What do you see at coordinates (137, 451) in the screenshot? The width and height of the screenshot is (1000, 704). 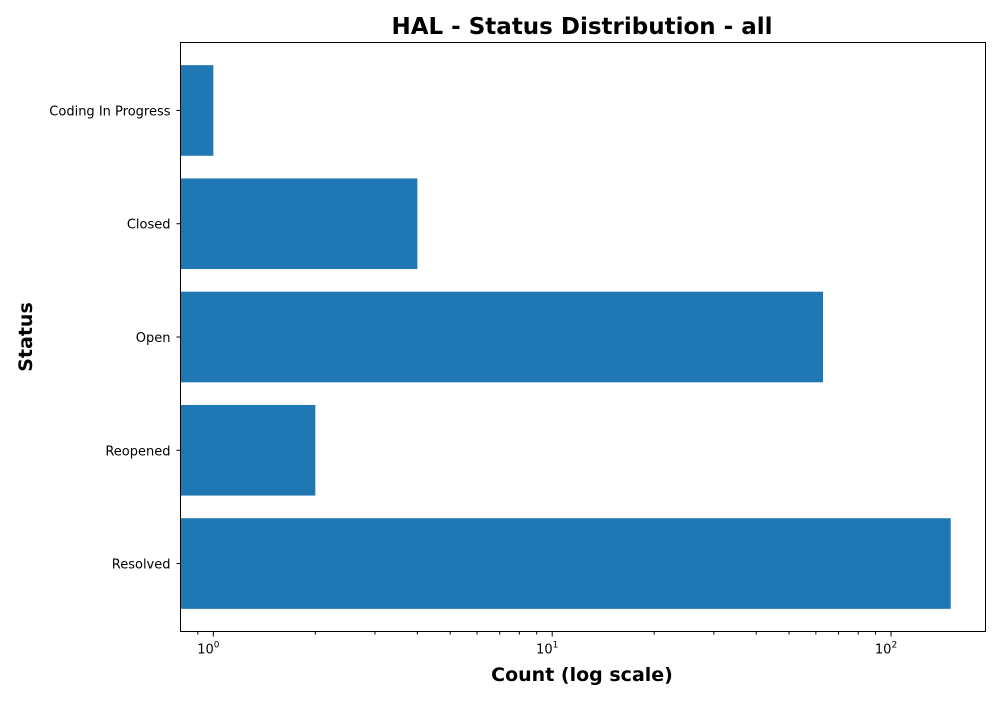 I see `y-tick-label: Reopened` at bounding box center [137, 451].